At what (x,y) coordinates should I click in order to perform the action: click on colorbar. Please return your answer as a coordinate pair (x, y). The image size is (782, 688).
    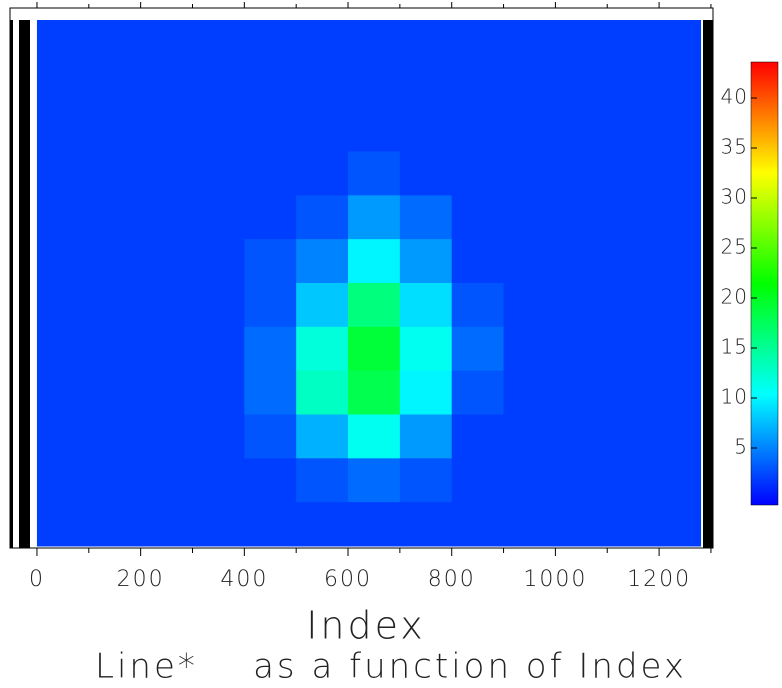
    Looking at the image, I should click on (764, 283).